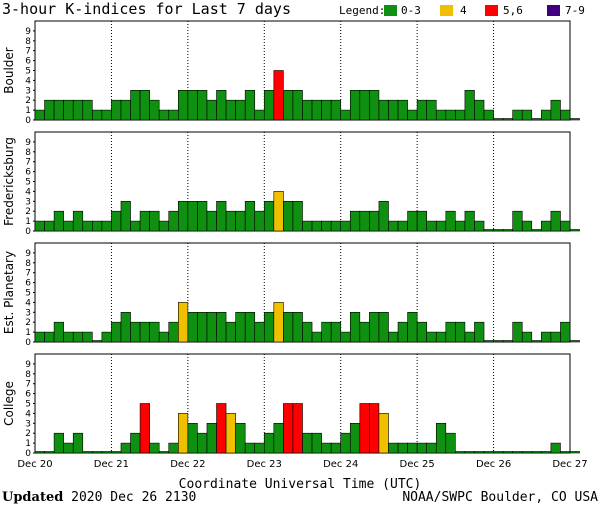 The height and width of the screenshot is (510, 600). I want to click on x-tick-label: Dec 24, so click(340, 464).